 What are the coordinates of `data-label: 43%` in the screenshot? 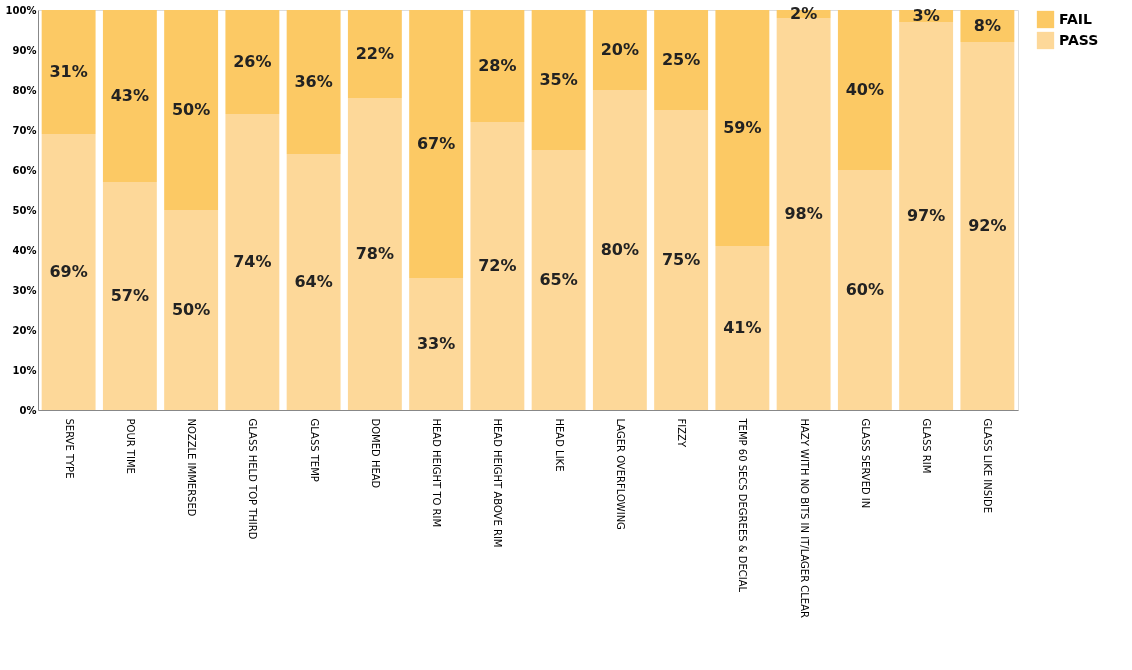 It's located at (130, 95).